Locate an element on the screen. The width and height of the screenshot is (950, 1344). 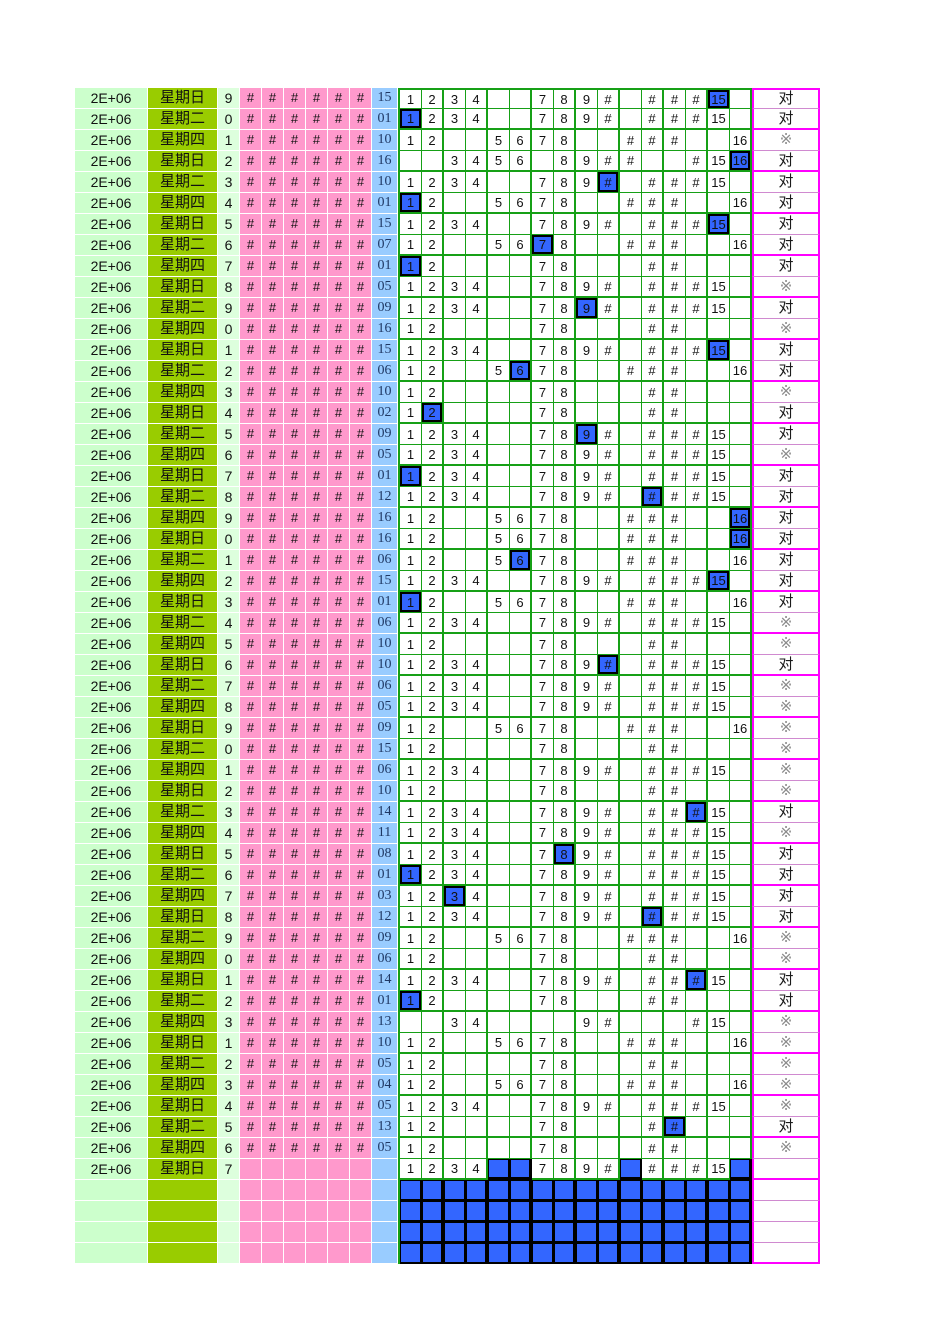
result-cell: ※ is located at coordinates (786, 791).